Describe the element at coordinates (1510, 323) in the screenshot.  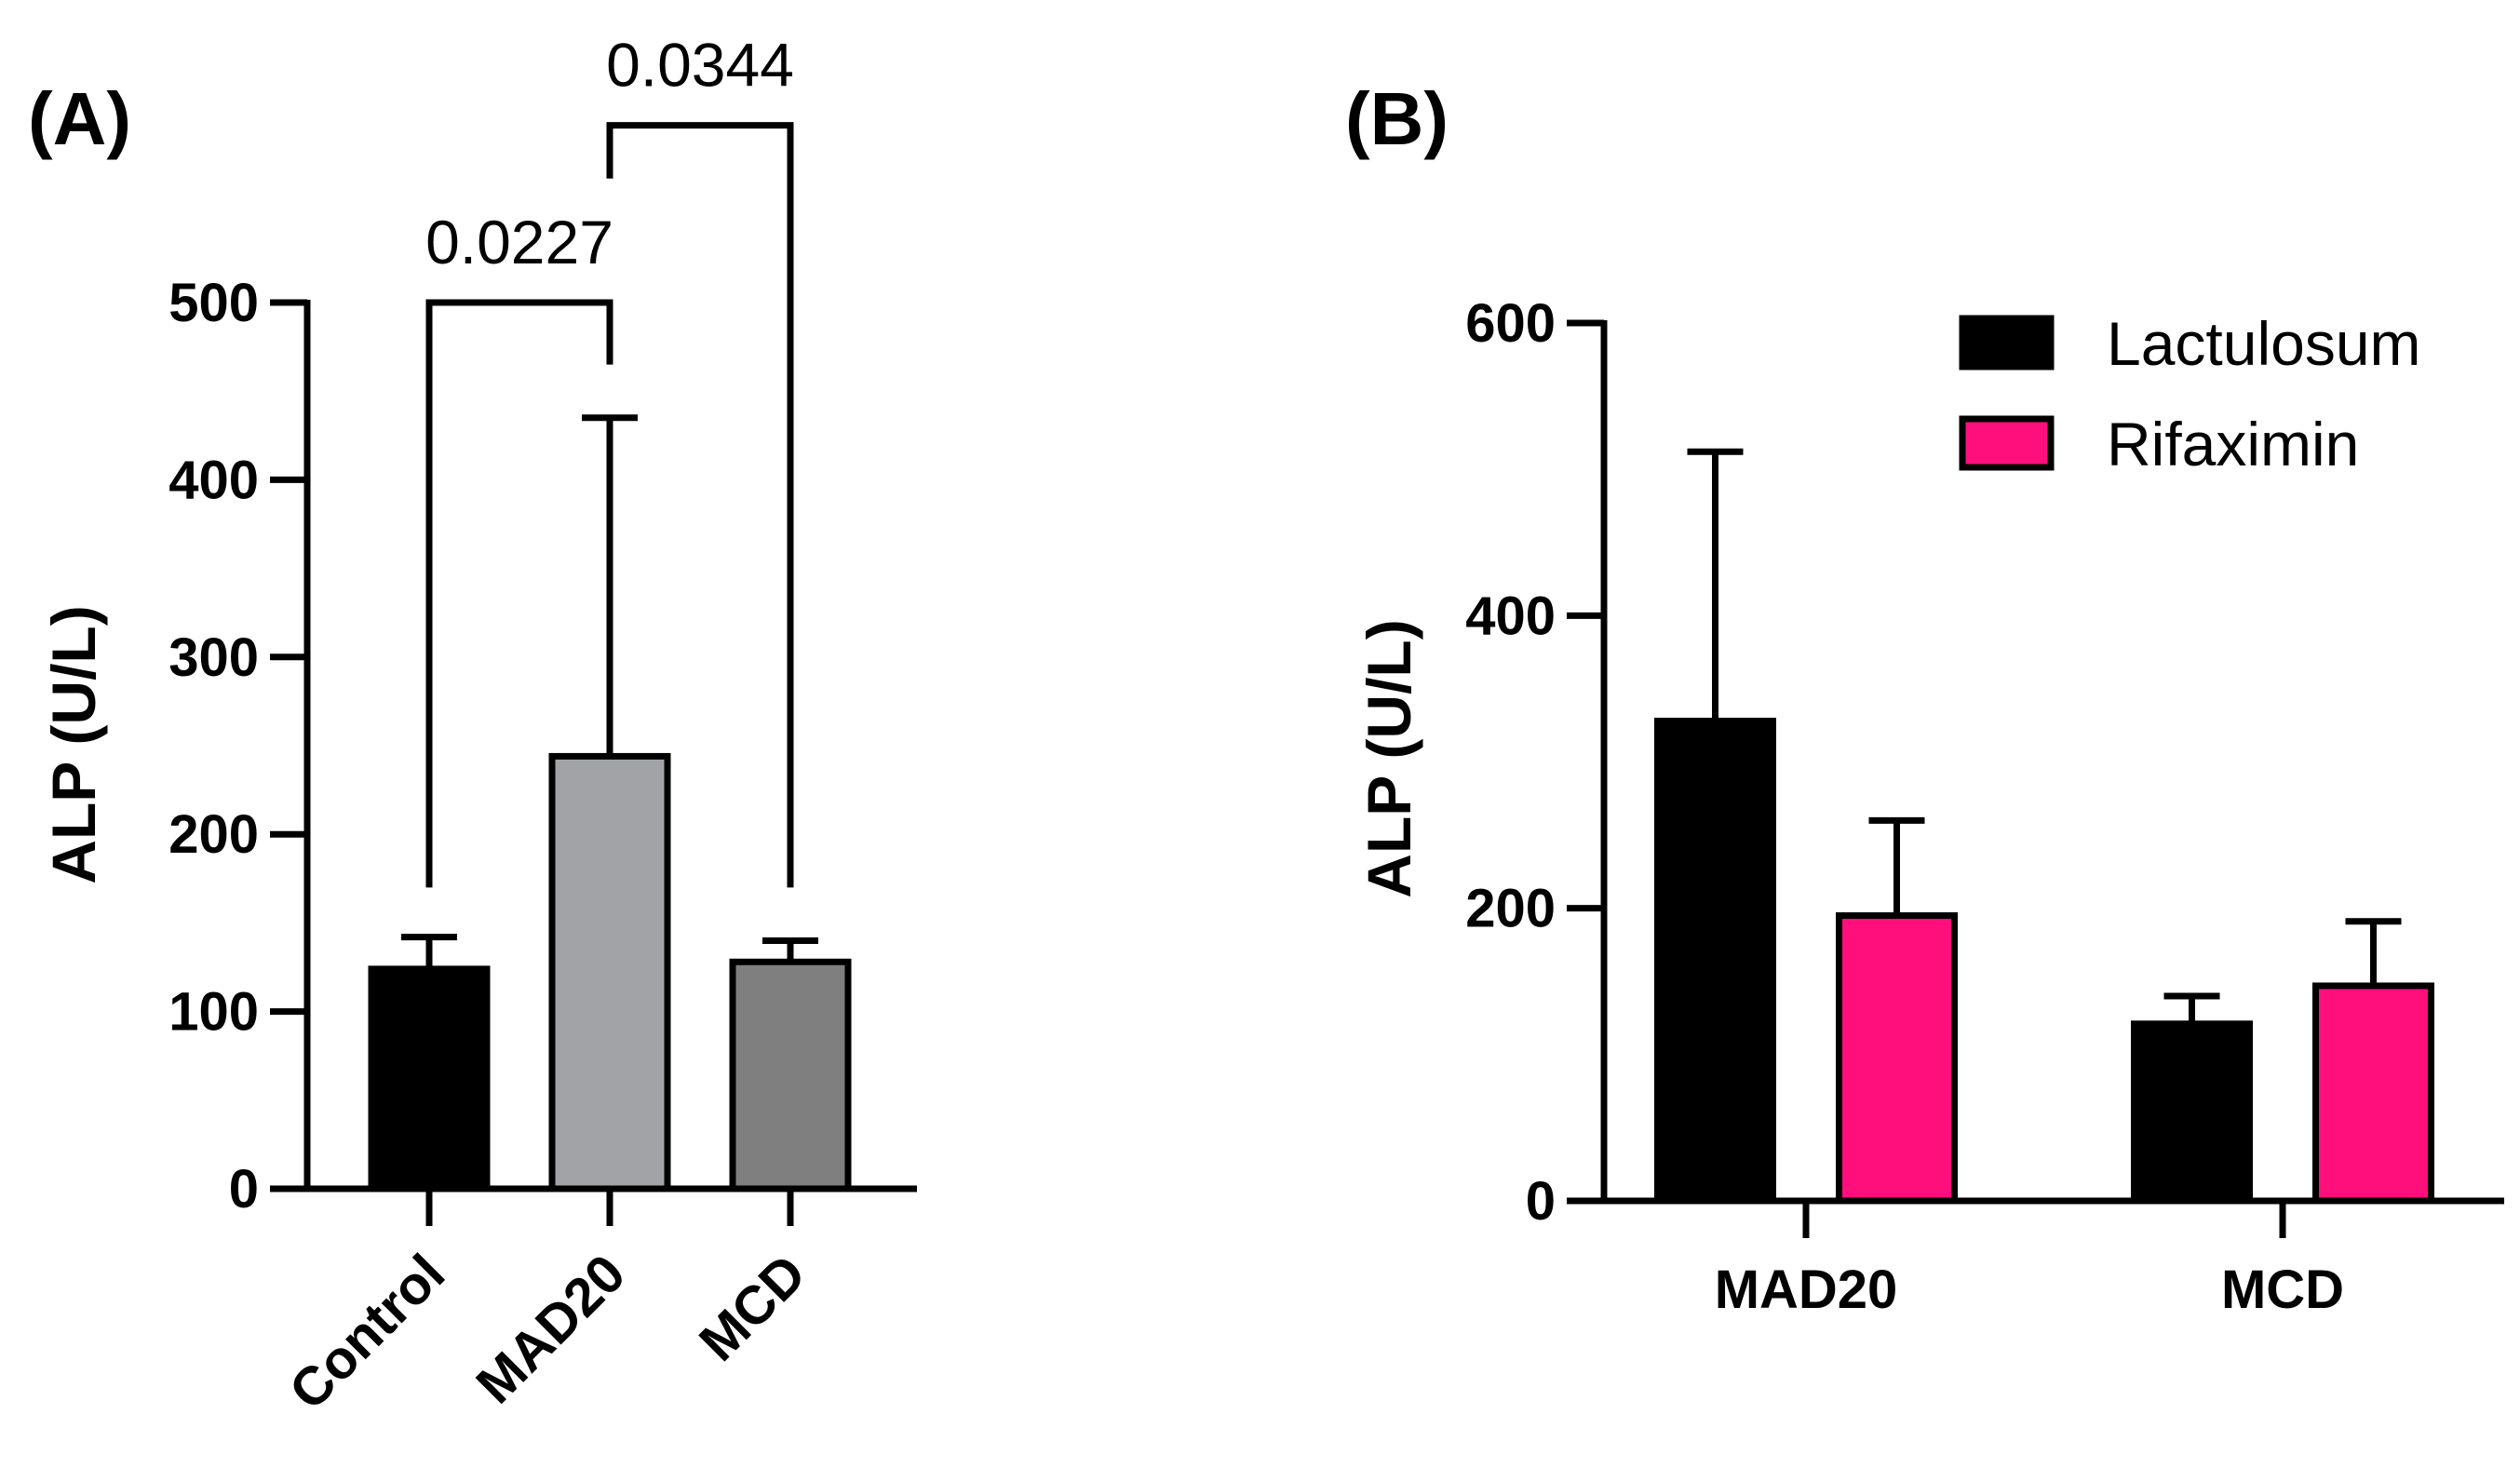
I see `panel-b-y-tick-label: 600` at that location.